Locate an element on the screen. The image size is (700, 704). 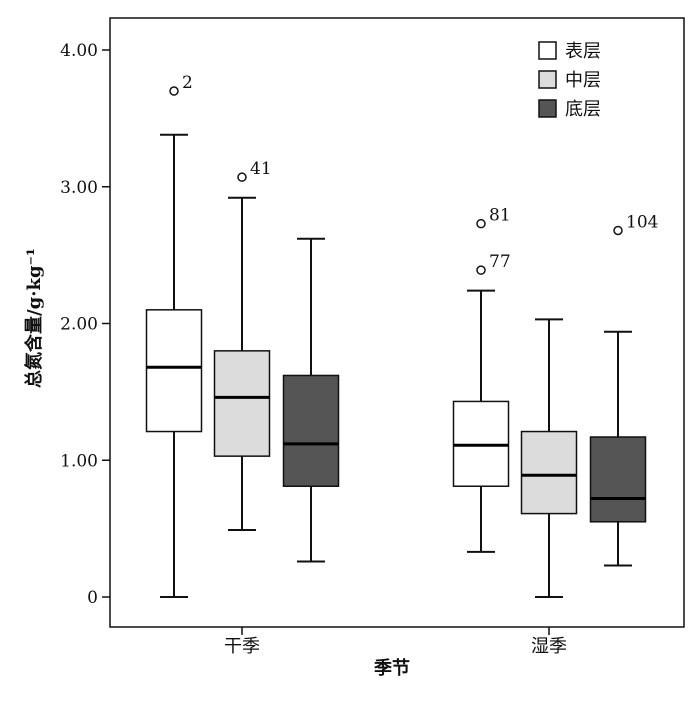
box-0-0: 2 is located at coordinates (174, 335).